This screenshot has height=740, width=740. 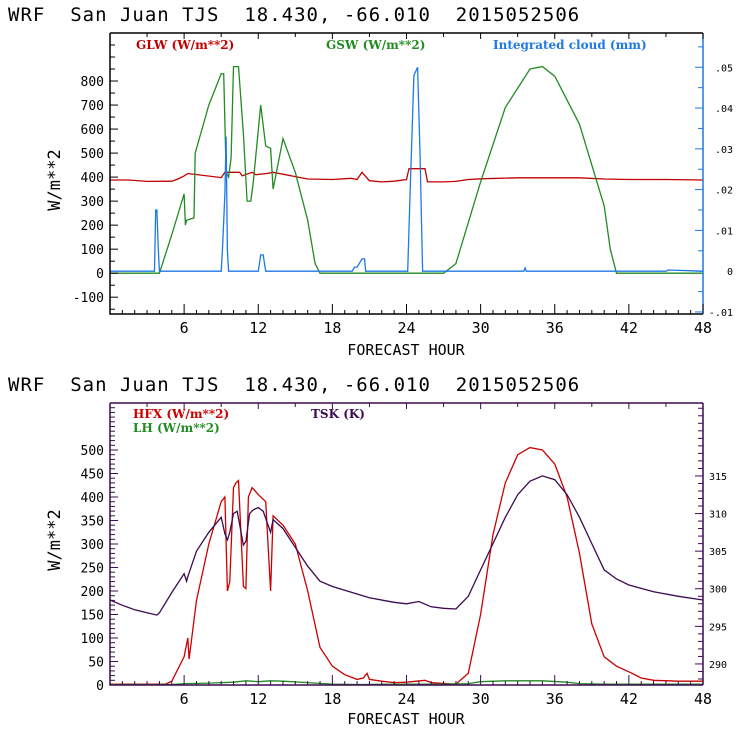 What do you see at coordinates (92, 106) in the screenshot?
I see `y-tick-label: 700` at bounding box center [92, 106].